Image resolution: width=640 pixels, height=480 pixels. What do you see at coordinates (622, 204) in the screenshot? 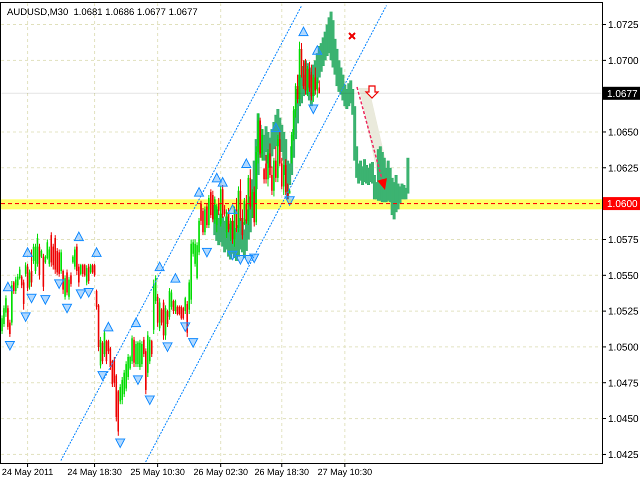
I see `ref-line-label: 1.0600` at bounding box center [622, 204].